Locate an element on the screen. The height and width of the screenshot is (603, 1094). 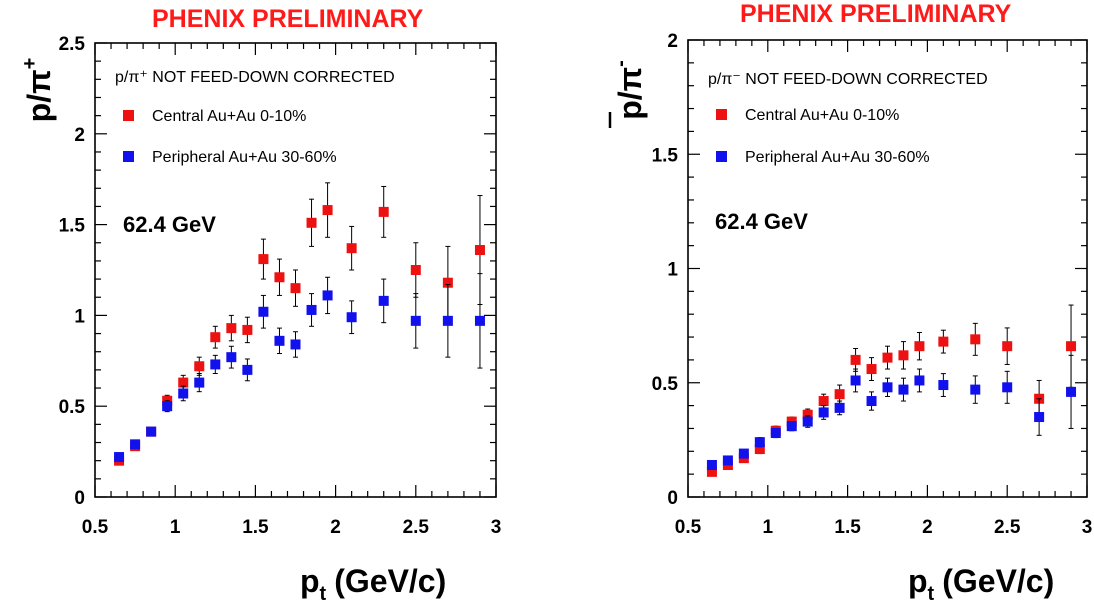
y-tick-label: 2.5 is located at coordinates (72, 44).